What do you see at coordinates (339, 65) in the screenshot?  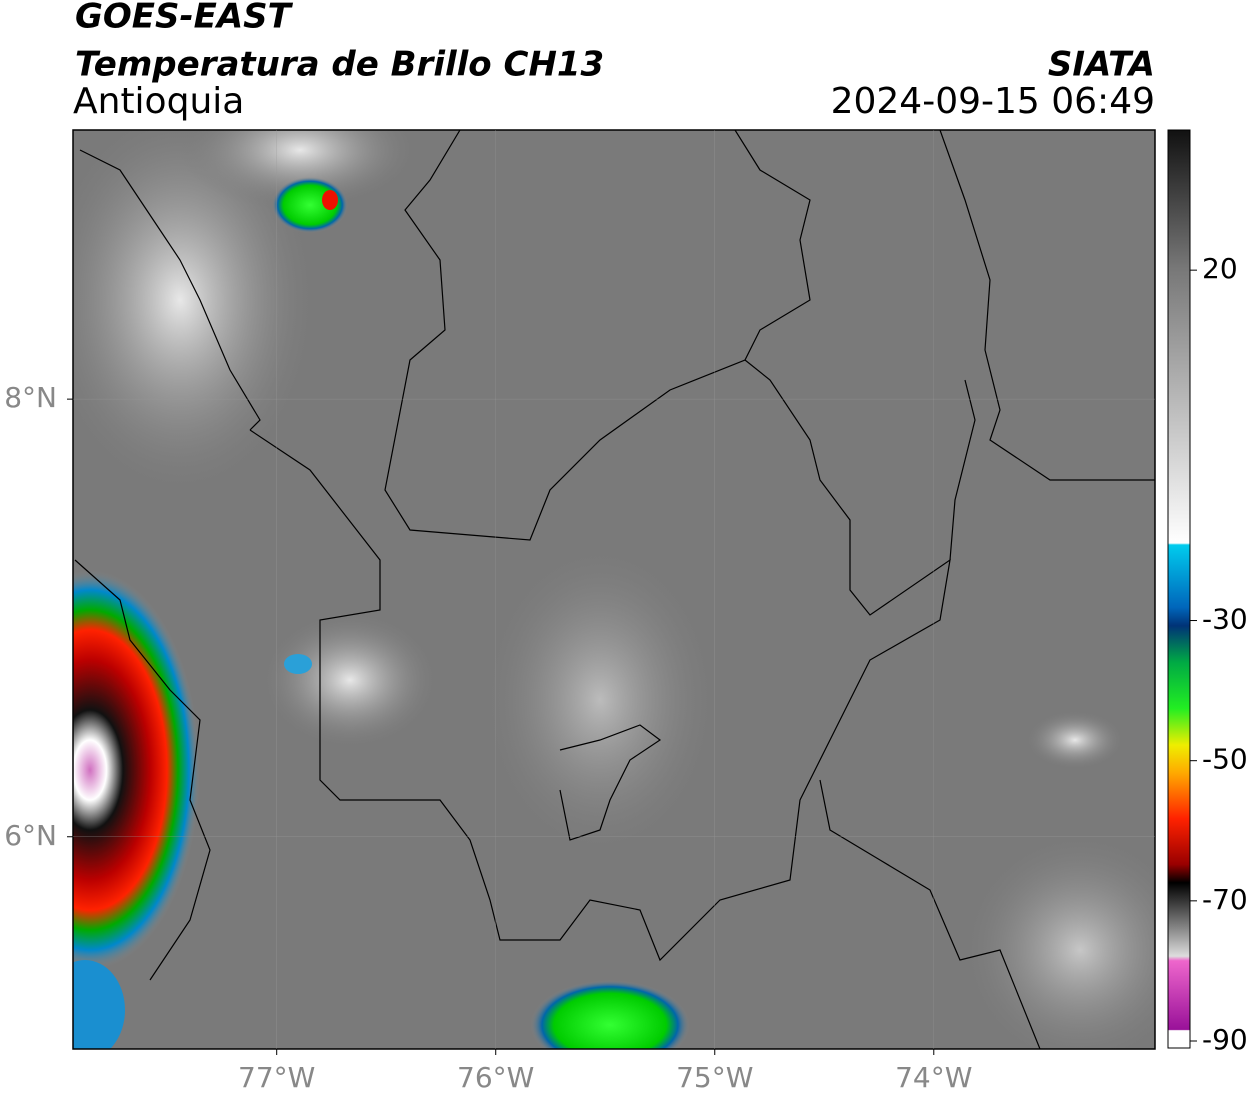 I see `subtitle: Temperatura de Brillo CH13` at bounding box center [339, 65].